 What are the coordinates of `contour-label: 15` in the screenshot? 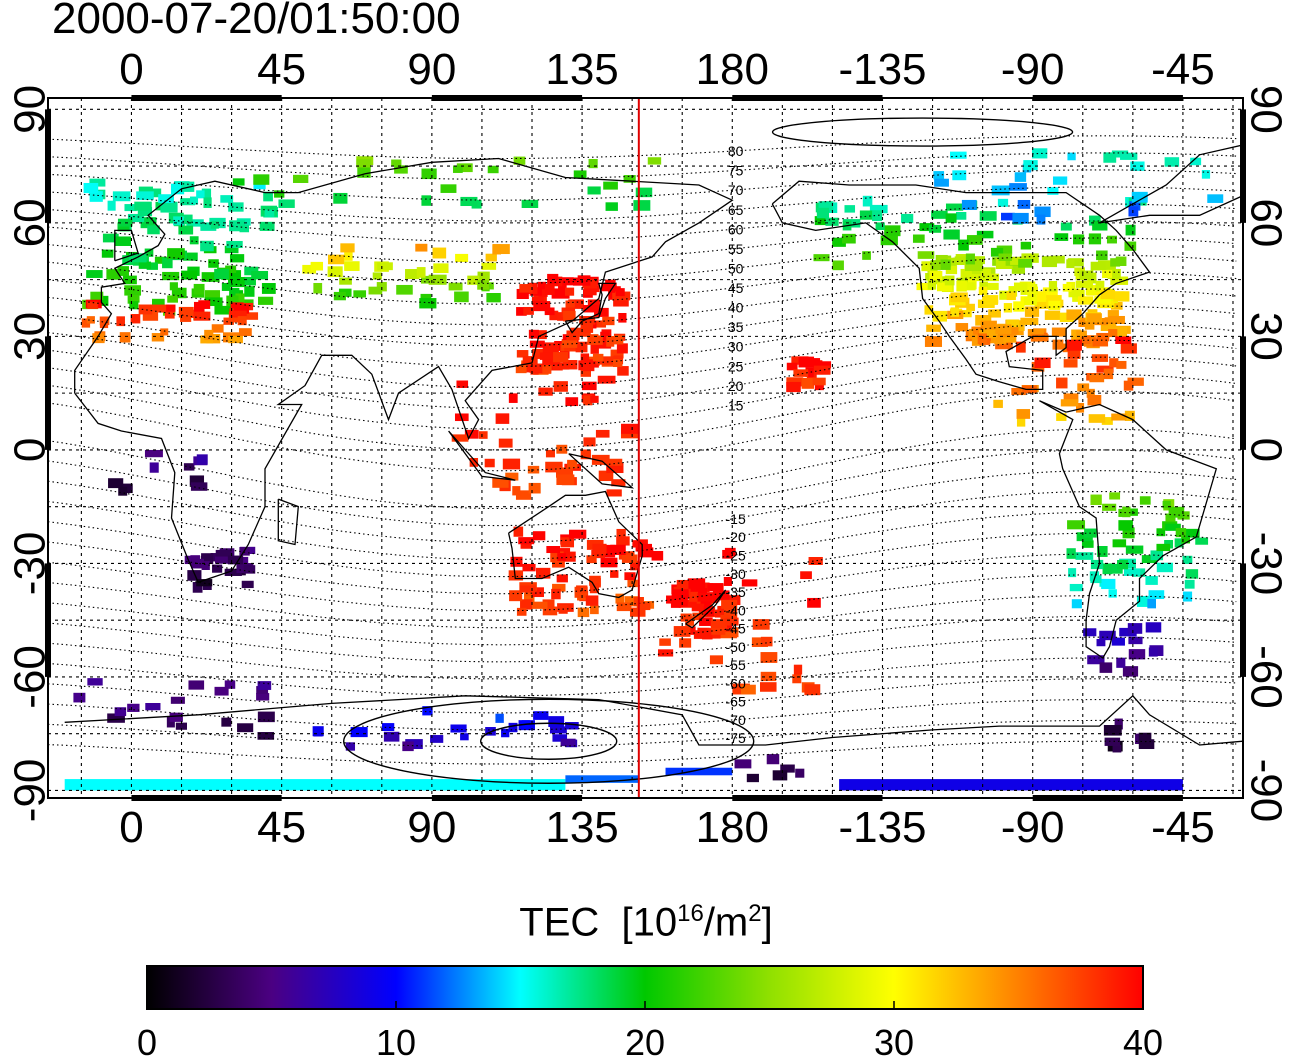 It's located at (736, 405).